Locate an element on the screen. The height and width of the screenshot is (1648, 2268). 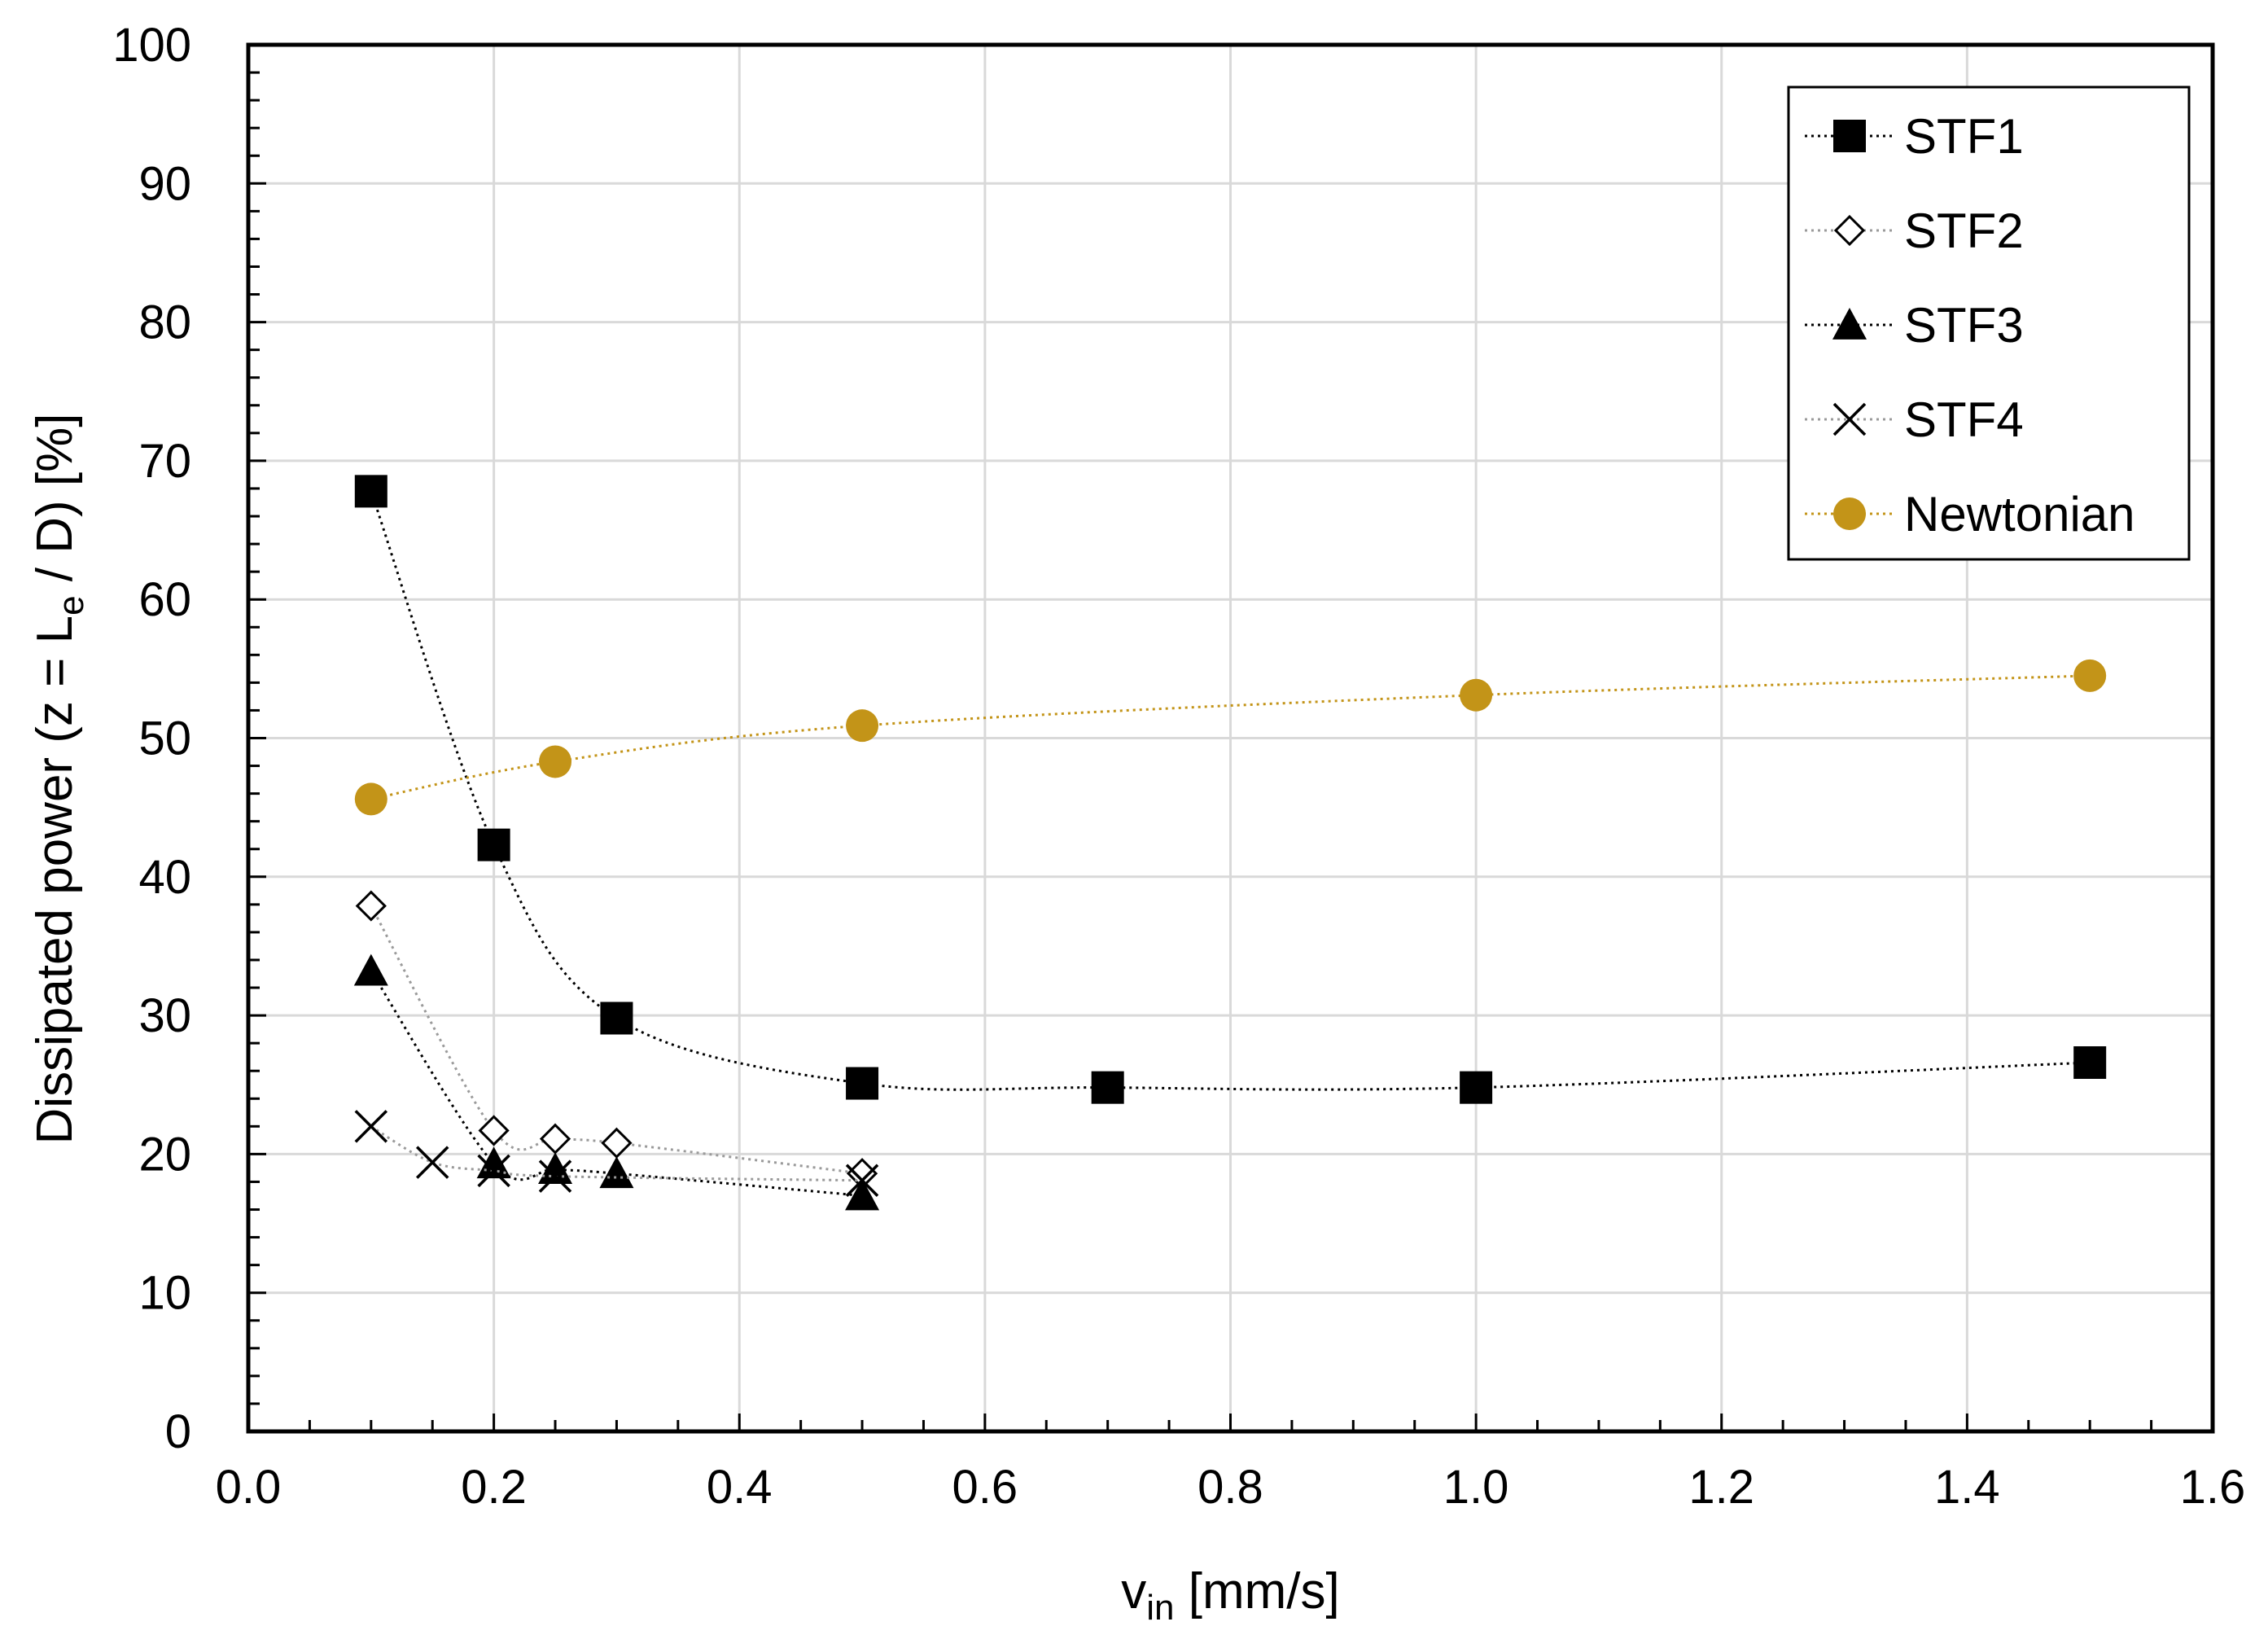
y-tick-label: 70 is located at coordinates (164, 461).